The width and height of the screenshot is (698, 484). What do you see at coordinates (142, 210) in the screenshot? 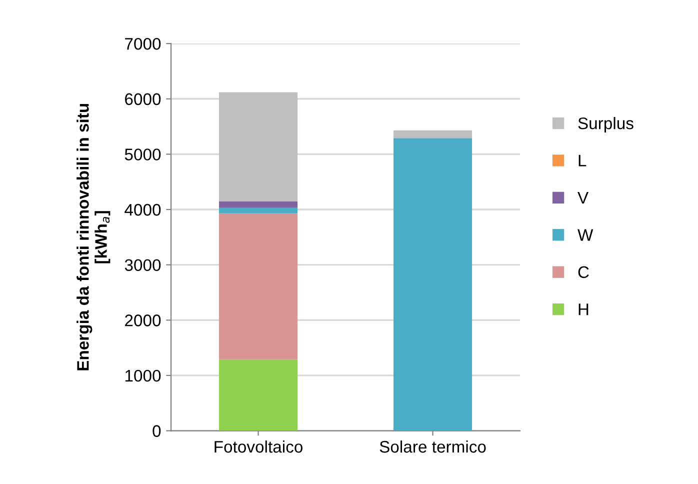
I see `y-tick-label: 4000` at bounding box center [142, 210].